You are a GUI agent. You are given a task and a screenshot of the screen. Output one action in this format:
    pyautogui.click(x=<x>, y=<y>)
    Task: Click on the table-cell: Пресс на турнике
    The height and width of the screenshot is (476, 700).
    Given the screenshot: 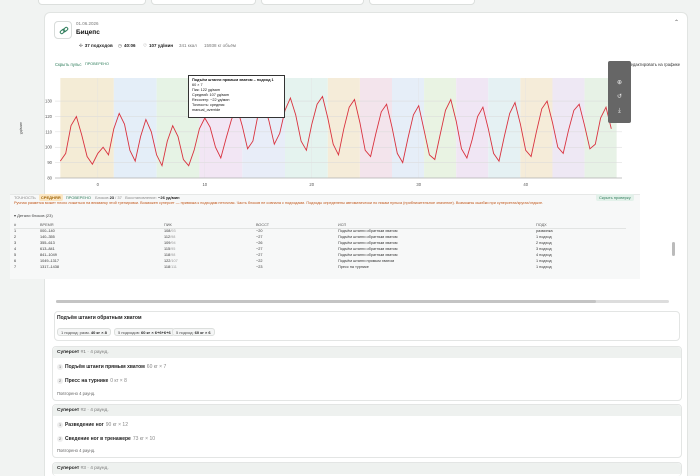 What is the action you would take?
    pyautogui.click(x=353, y=267)
    